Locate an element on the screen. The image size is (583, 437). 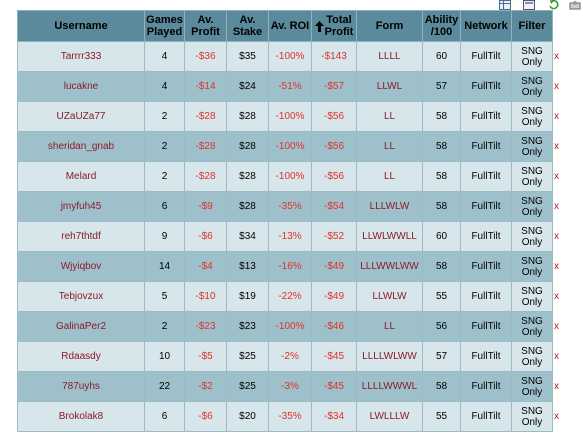
username-link: lucakne is located at coordinates (81, 86).